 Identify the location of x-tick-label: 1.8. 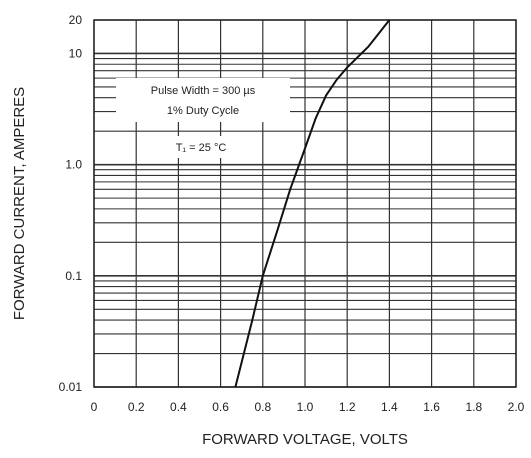
(473, 407).